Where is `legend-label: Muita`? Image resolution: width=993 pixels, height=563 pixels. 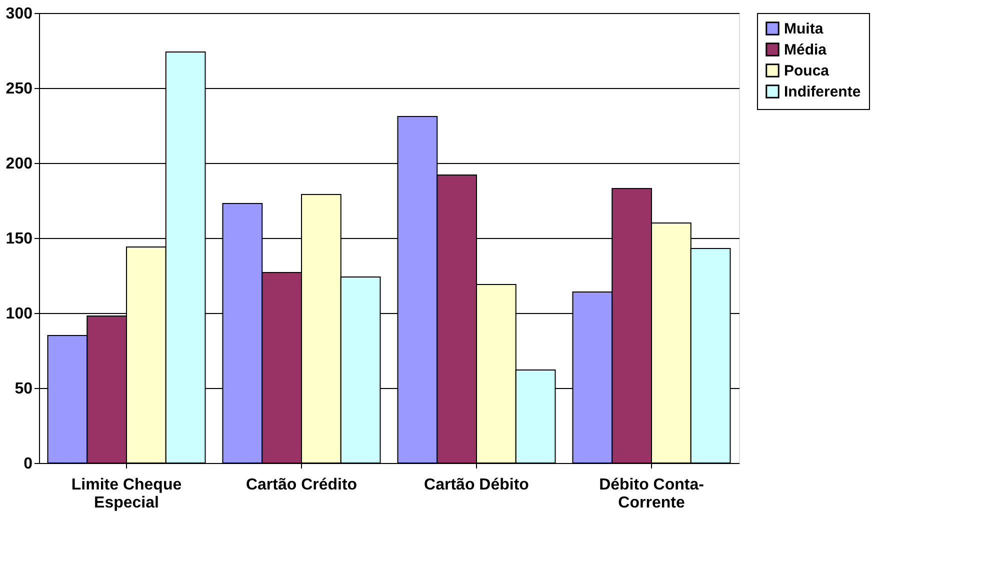
legend-label: Muita is located at coordinates (804, 29).